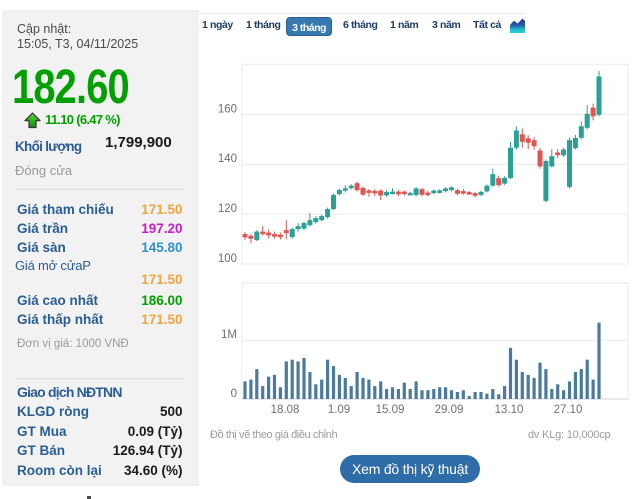  I want to click on svg-text: 1M, so click(229, 335).